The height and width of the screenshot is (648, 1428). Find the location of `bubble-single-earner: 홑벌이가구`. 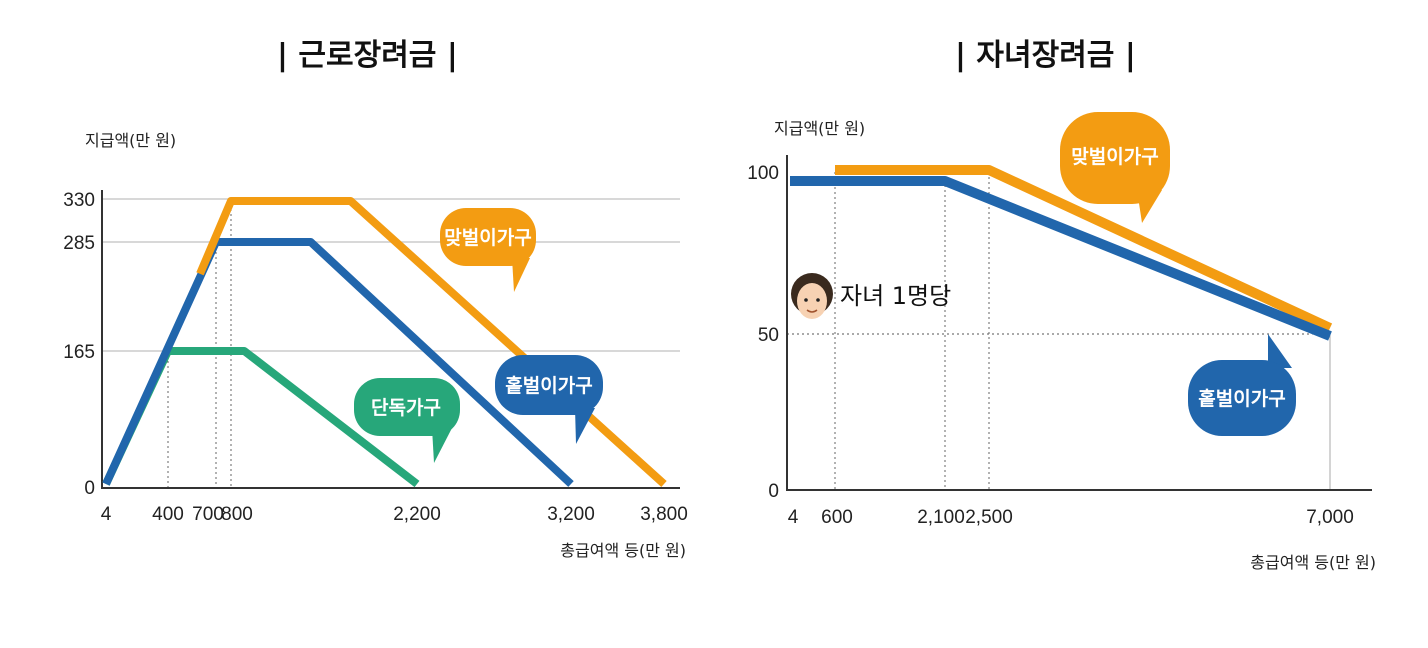

bubble-single-earner: 홑벌이가구 is located at coordinates (549, 399).